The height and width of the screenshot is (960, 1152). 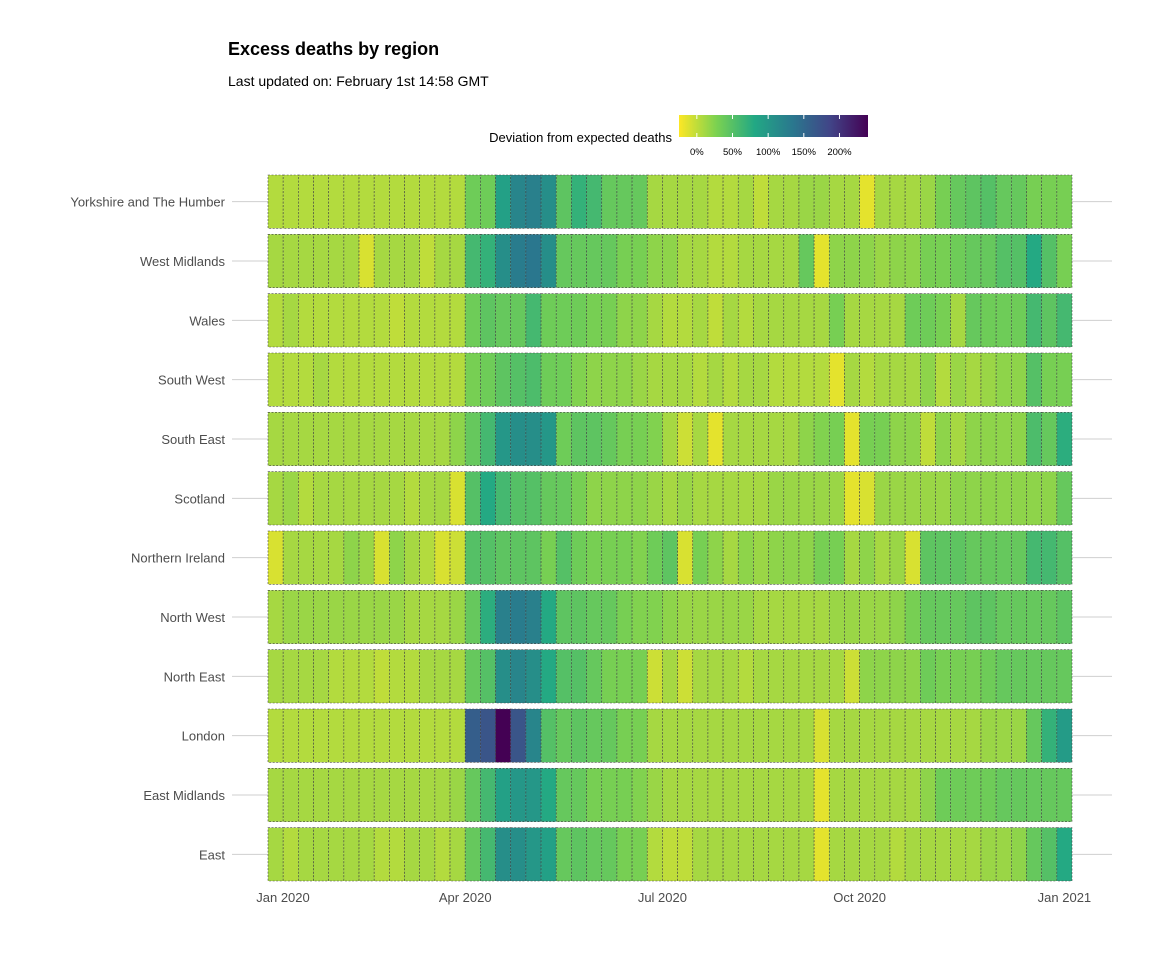 I want to click on legend-tick-label: 150%, so click(x=804, y=152).